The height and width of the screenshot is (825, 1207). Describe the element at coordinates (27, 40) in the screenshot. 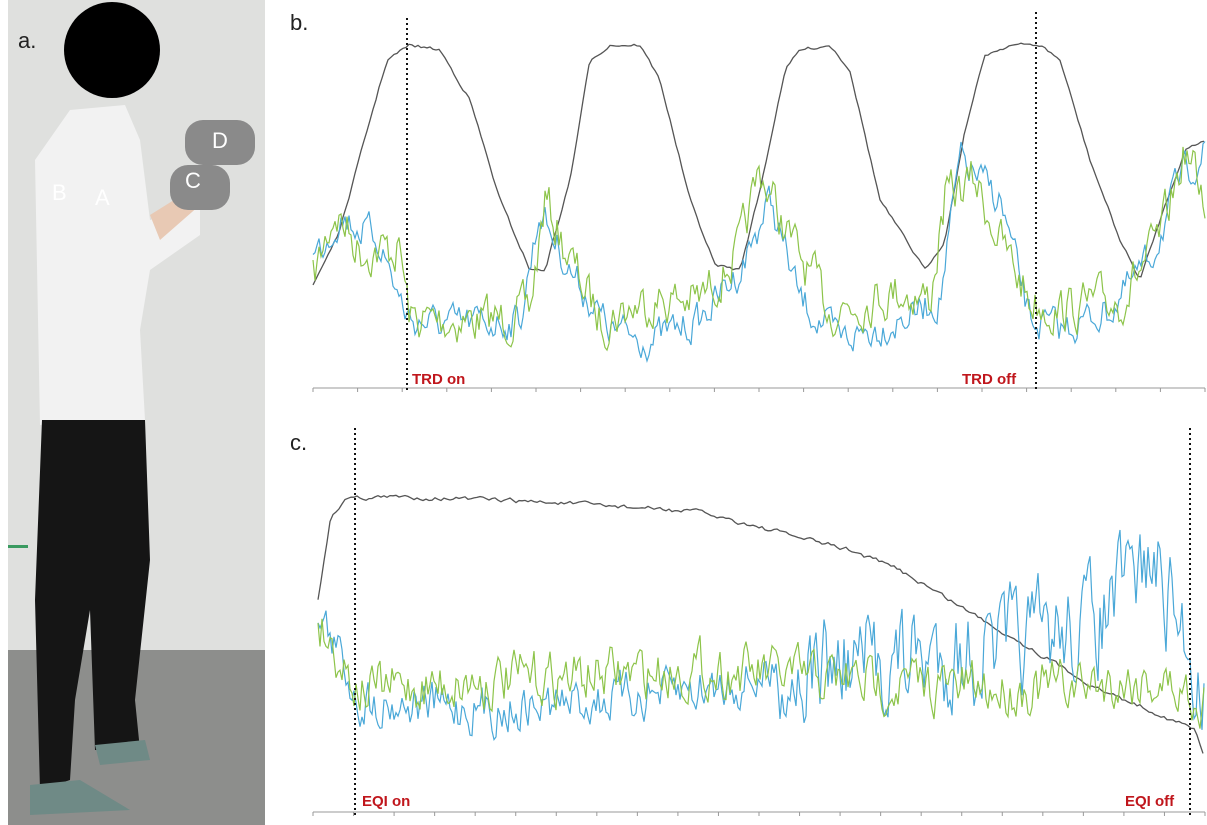

I see `panel-label: a.` at that location.